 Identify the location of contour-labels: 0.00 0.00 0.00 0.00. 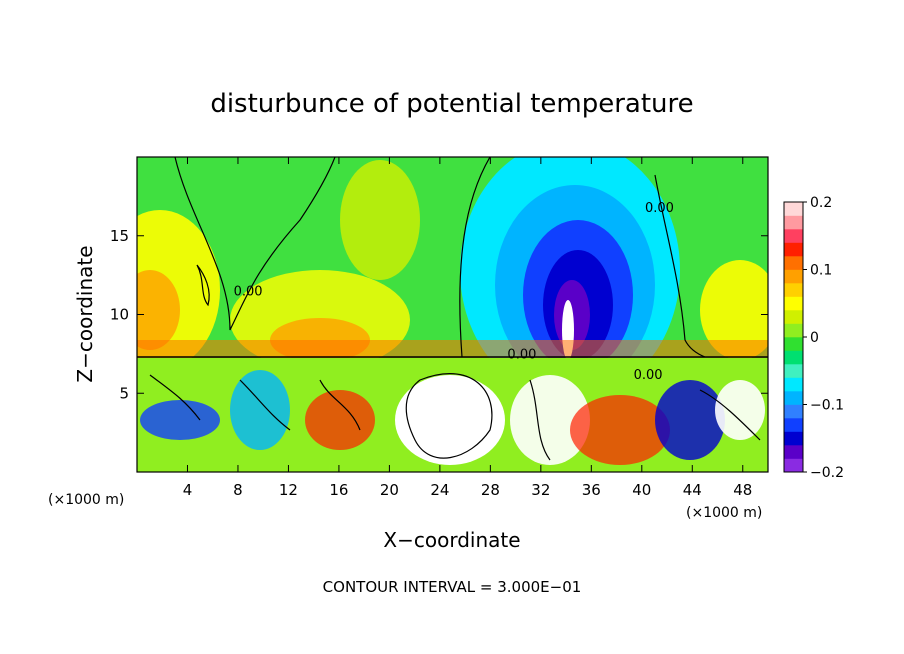
(454, 292).